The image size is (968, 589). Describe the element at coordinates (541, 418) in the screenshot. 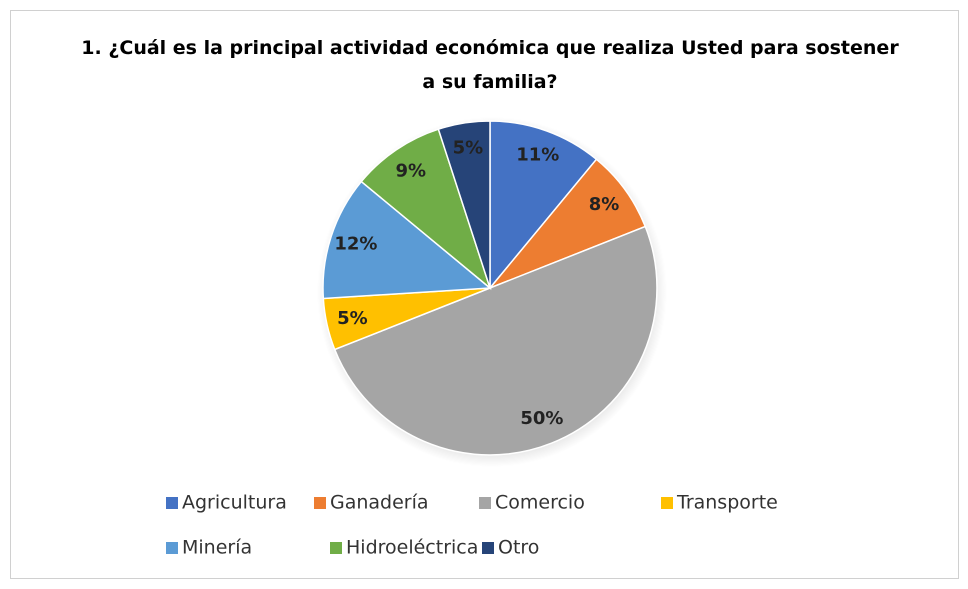

I see `data-label: 50%` at that location.